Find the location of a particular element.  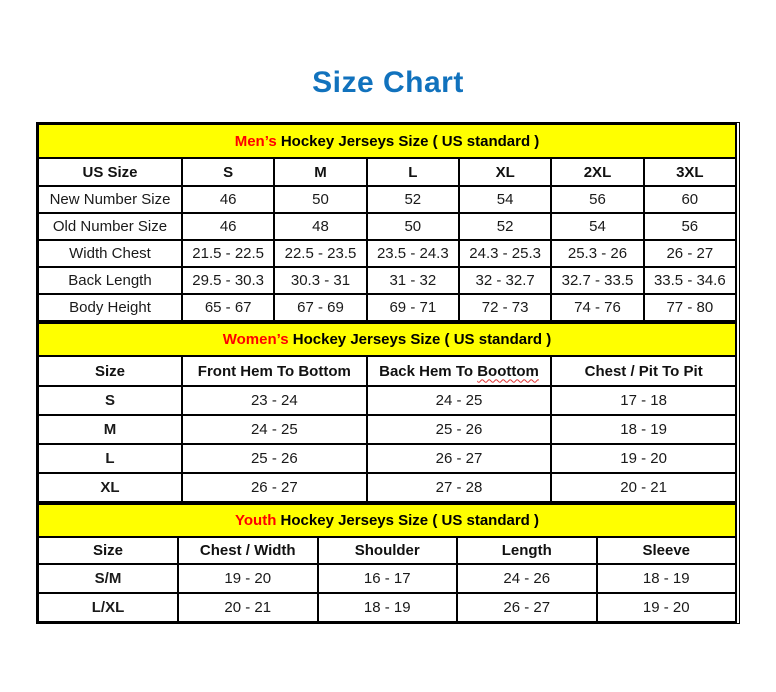

size-value-cell: 65 - 67 is located at coordinates (228, 307).